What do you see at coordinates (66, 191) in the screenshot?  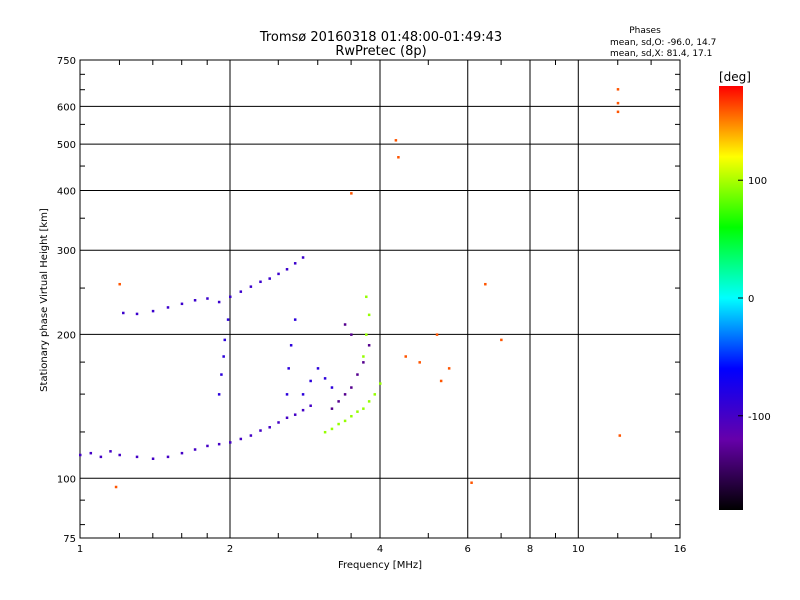 I see `y-tick-label: 400` at bounding box center [66, 191].